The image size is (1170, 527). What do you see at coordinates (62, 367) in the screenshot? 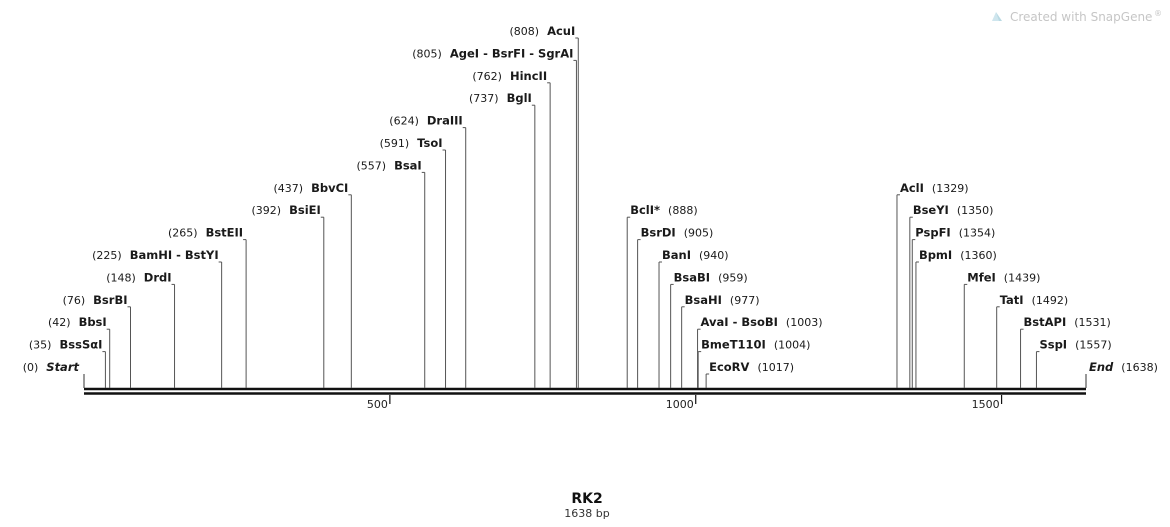
I see `site-enzyme-name: Start` at bounding box center [62, 367].